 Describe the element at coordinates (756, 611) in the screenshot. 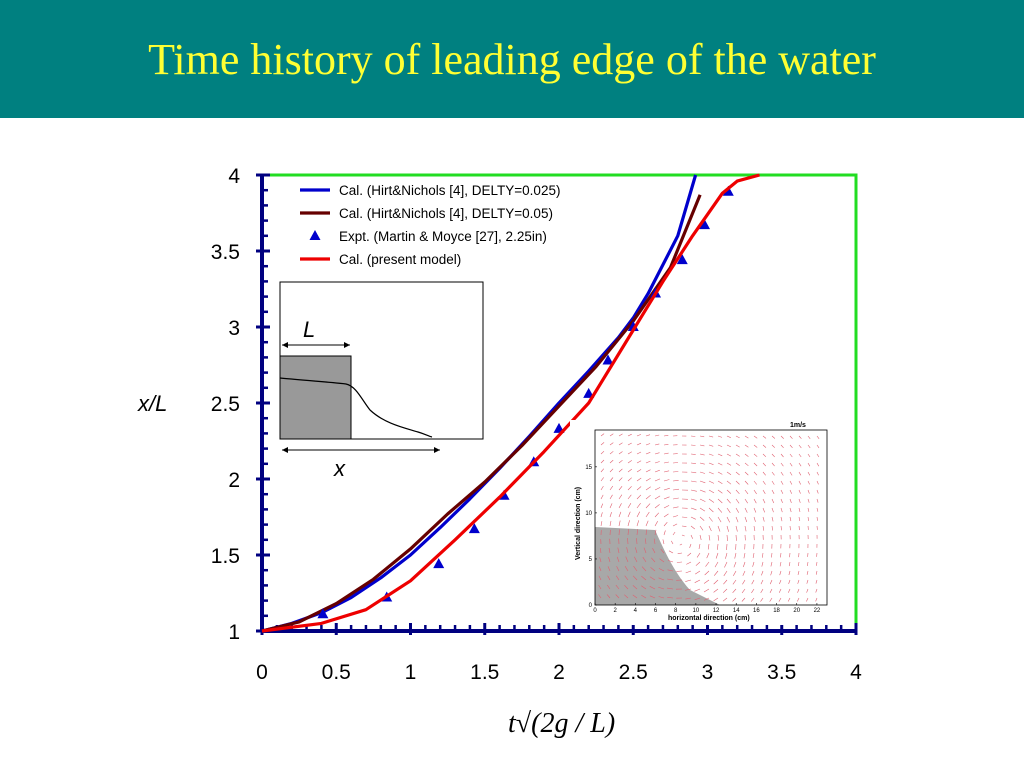

I see `vector-x-tick-label: 16` at that location.